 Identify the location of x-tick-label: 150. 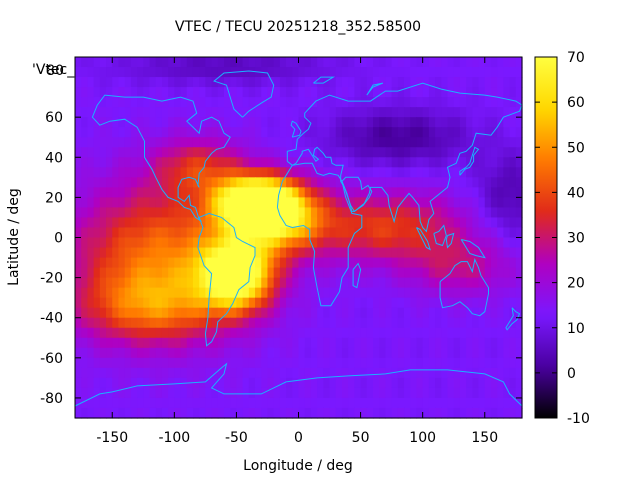
(484, 438).